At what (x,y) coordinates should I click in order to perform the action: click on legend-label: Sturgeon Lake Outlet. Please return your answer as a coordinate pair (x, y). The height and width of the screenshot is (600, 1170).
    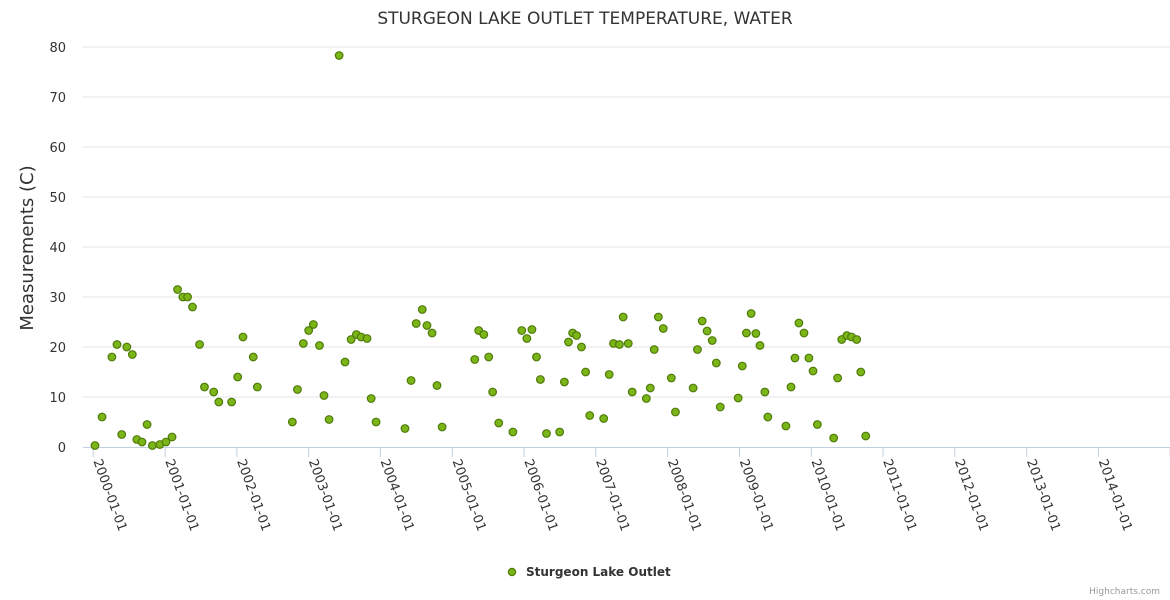
    Looking at the image, I should click on (598, 572).